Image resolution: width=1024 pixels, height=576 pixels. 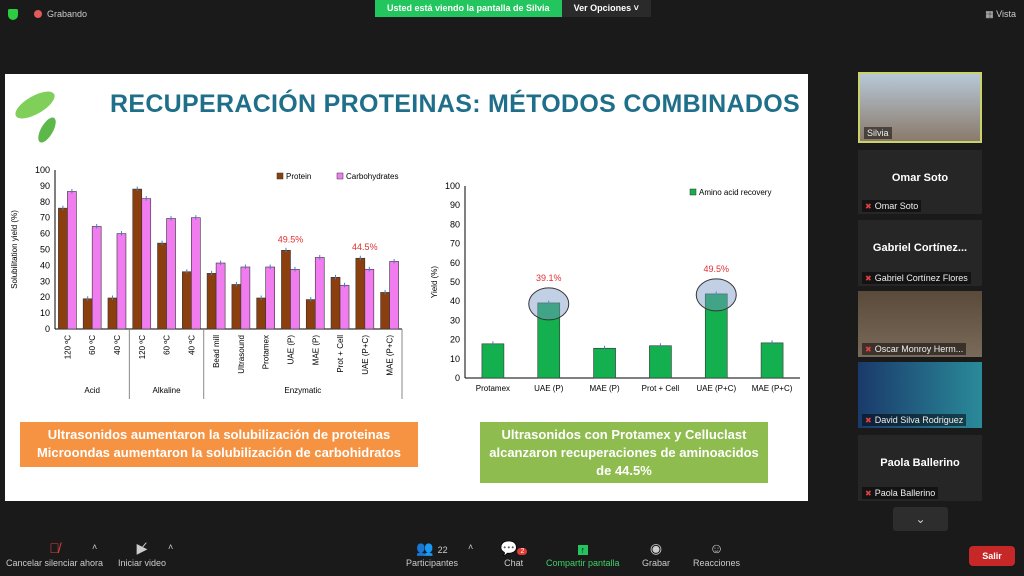 I want to click on participant-tile-paola: Paola Ballerino ✖ Paola Ballerino, so click(x=920, y=468).